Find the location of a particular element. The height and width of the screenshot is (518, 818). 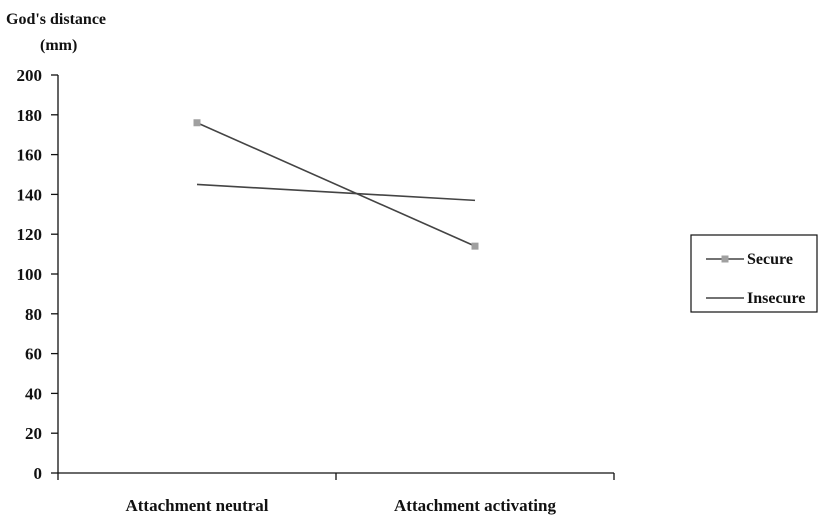

y-axis-ticks: 0 20 40 60 80 100 120 140 160 180 200 is located at coordinates (37, 274).